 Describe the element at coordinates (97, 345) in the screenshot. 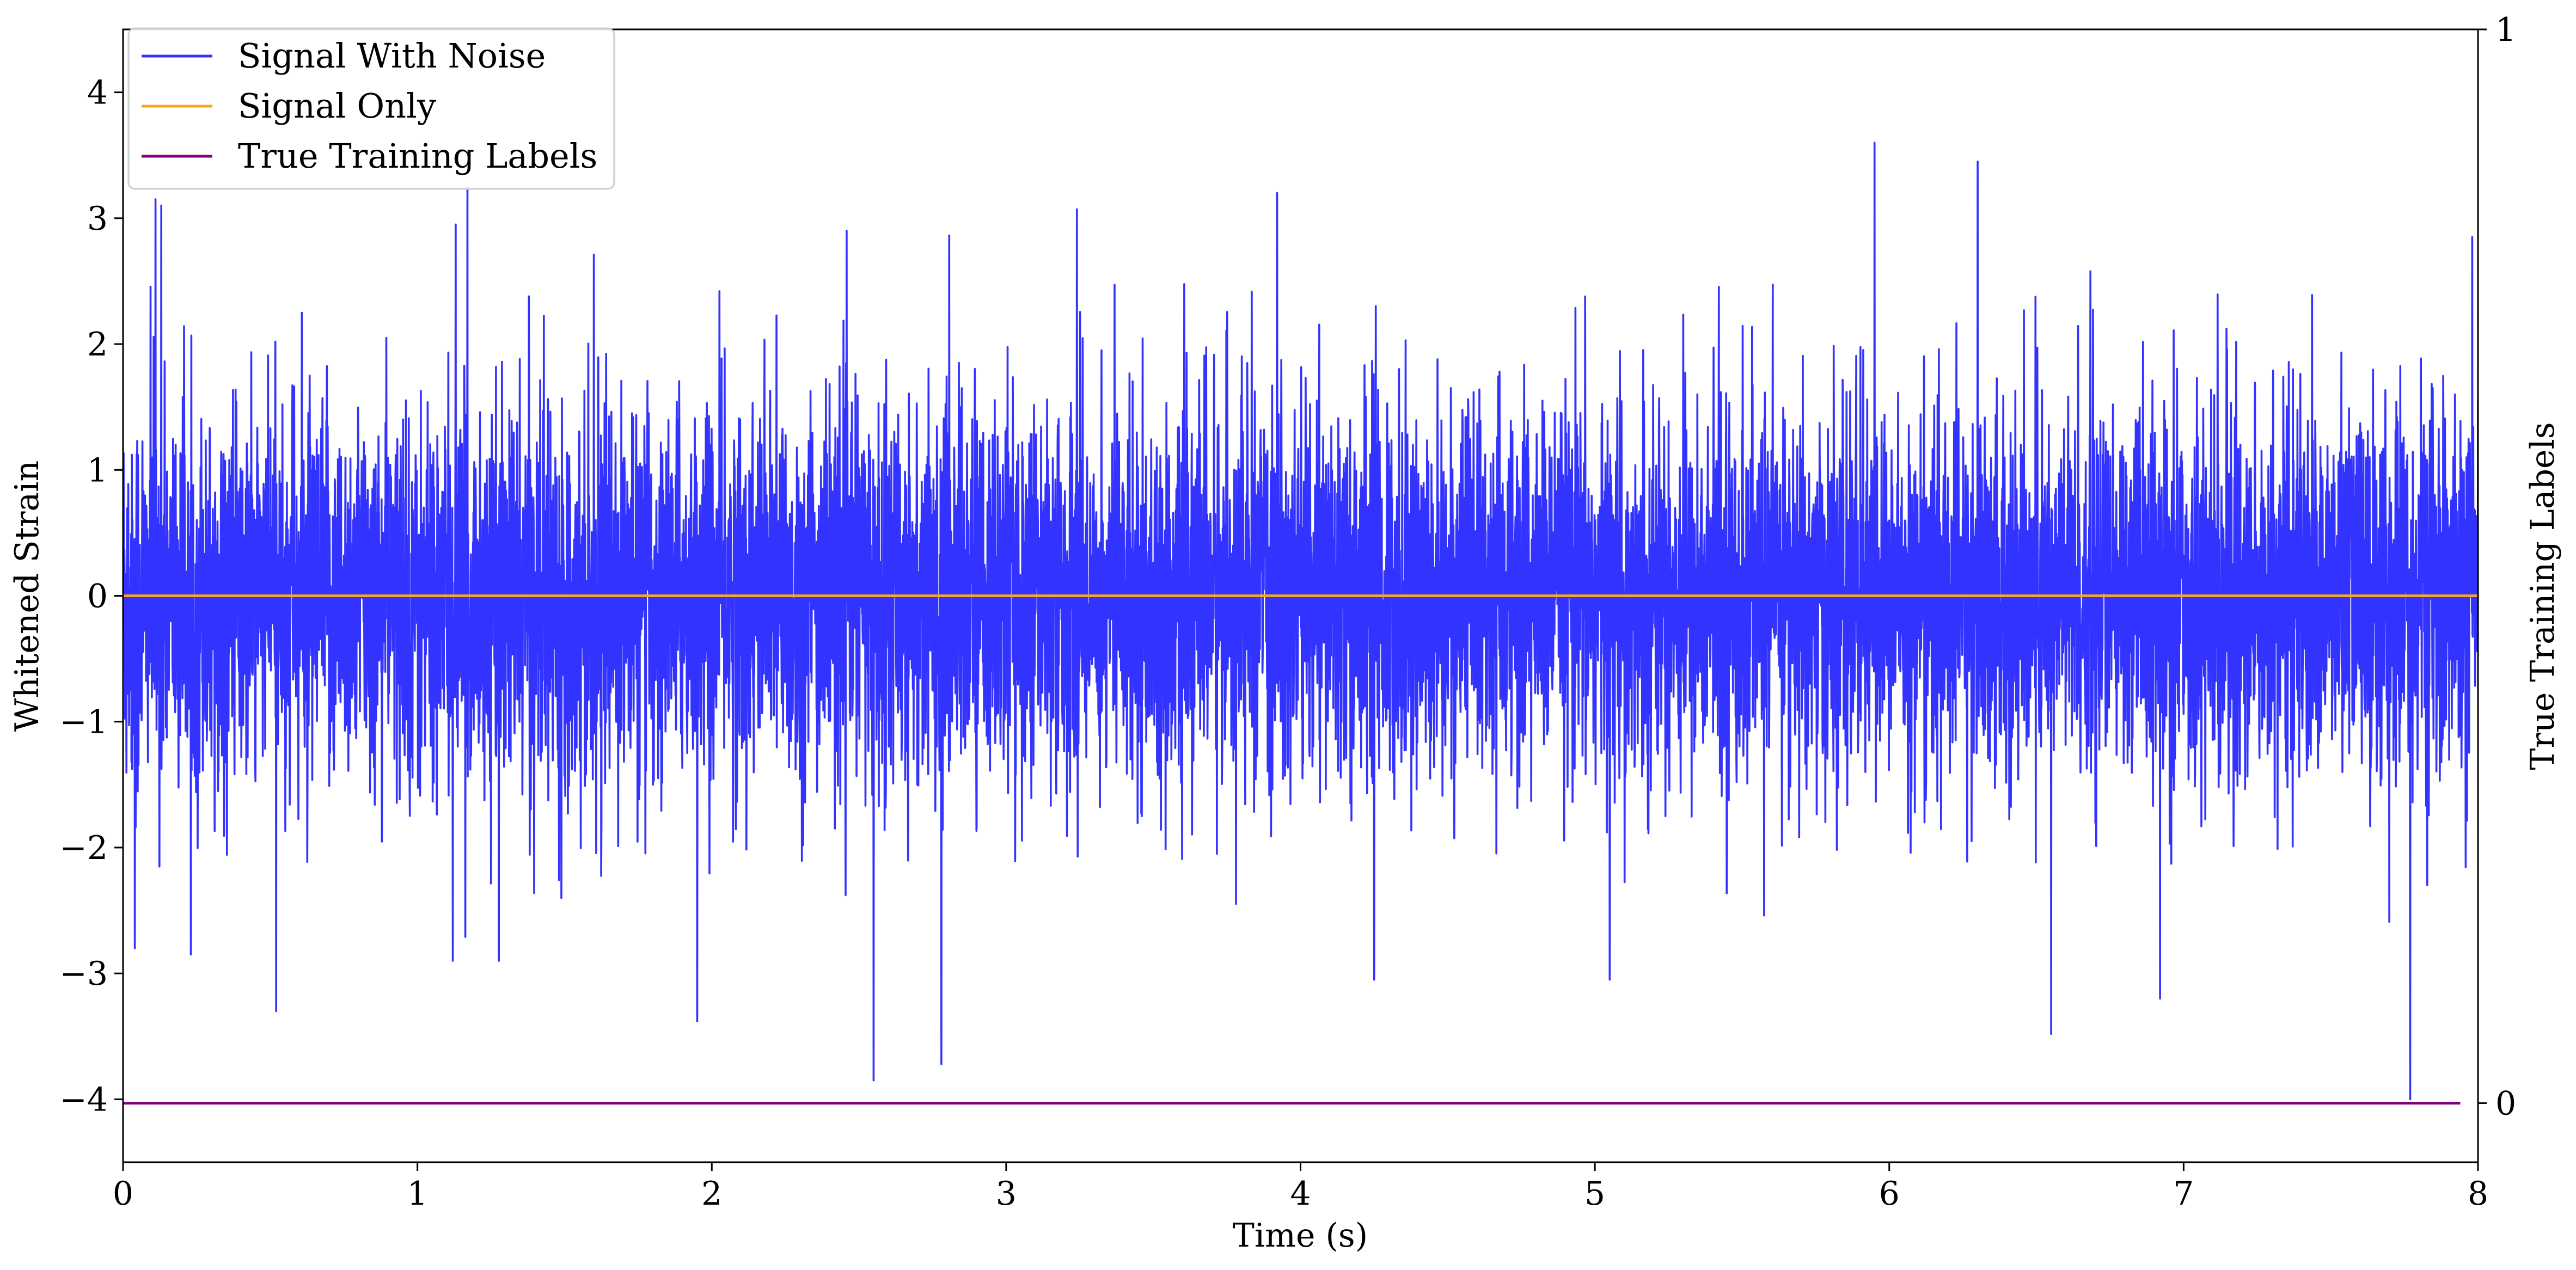

I see `y-tick-label: 2` at that location.